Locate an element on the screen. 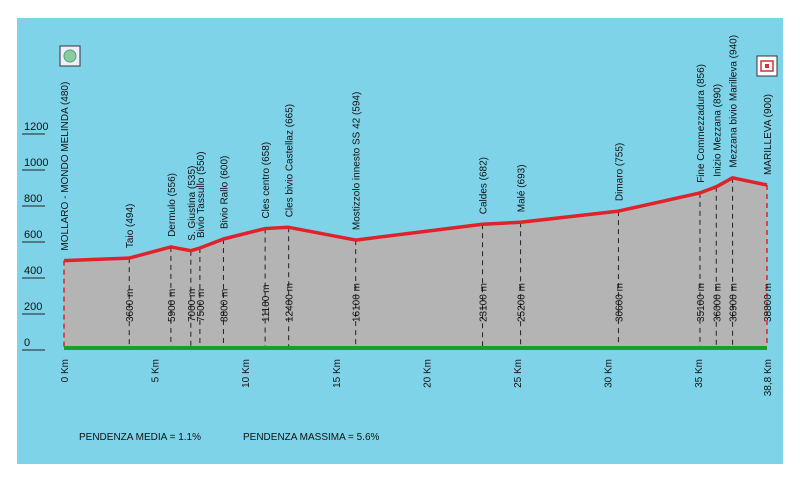  y-tick-label: 600 is located at coordinates (33, 235).